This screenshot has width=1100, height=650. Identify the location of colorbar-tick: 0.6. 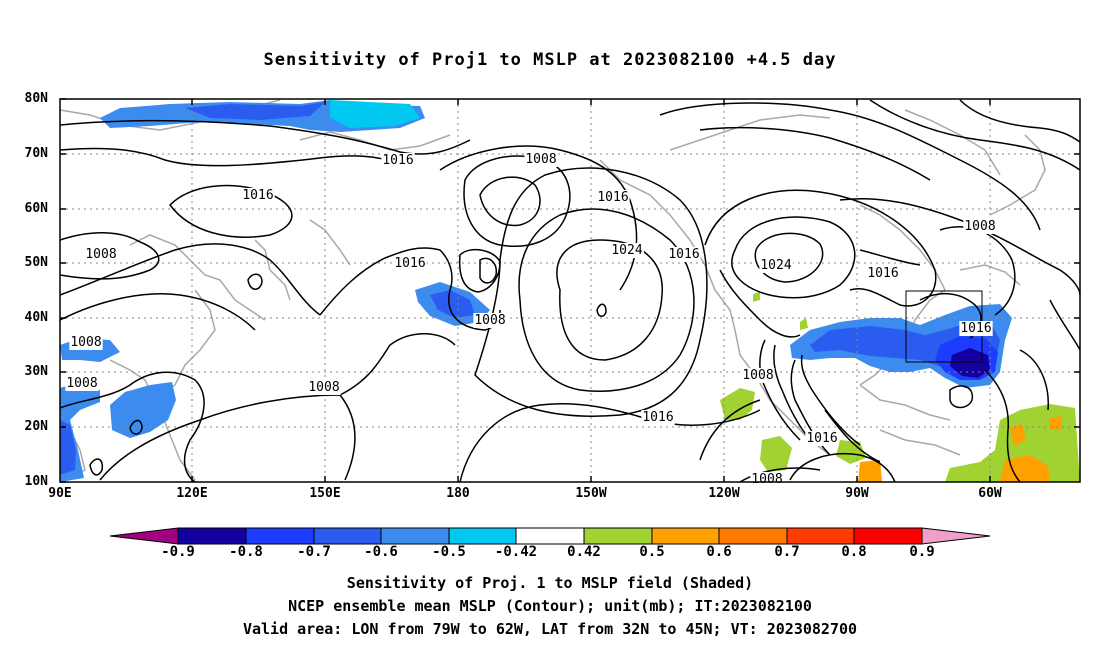
(719, 552).